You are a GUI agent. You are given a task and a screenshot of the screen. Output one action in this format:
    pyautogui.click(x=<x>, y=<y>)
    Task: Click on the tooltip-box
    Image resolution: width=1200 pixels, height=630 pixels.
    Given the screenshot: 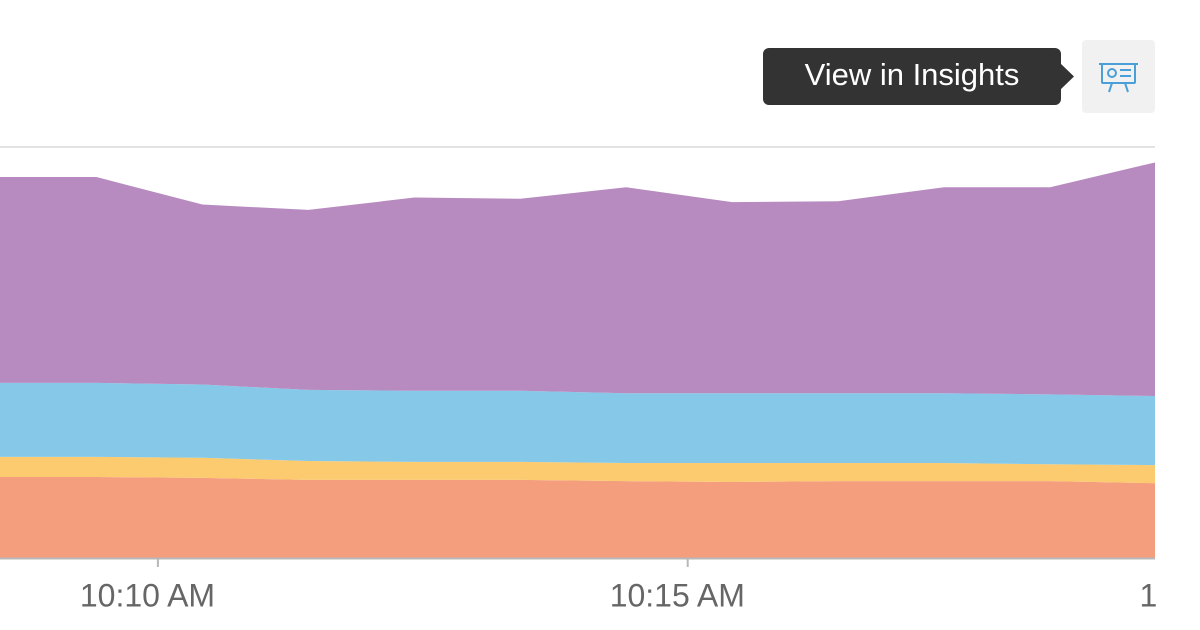 What is the action you would take?
    pyautogui.click(x=912, y=76)
    